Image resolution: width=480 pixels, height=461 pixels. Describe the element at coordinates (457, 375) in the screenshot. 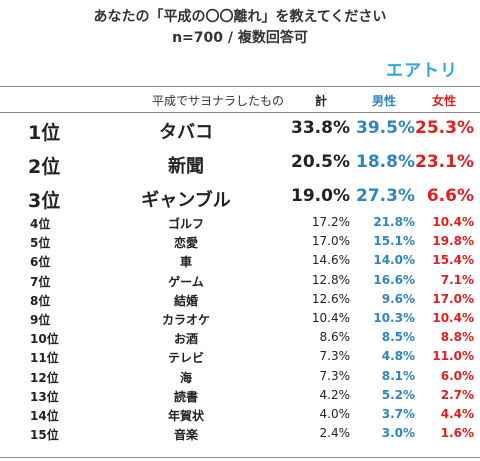

I see `female-cell: 6.0%` at that location.